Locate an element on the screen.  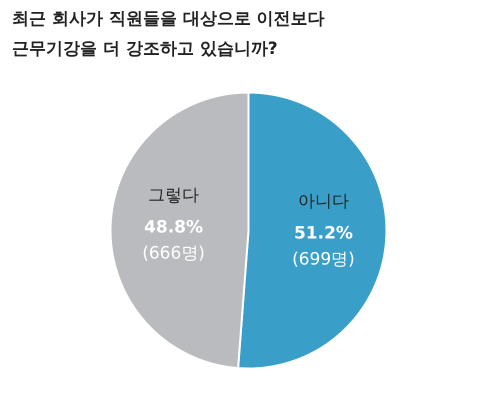
chart-title: 최근 회사가 직원들을 대상으로 이전보다 근무기강을 더 강조하고 있습니까? is located at coordinates (168, 34).